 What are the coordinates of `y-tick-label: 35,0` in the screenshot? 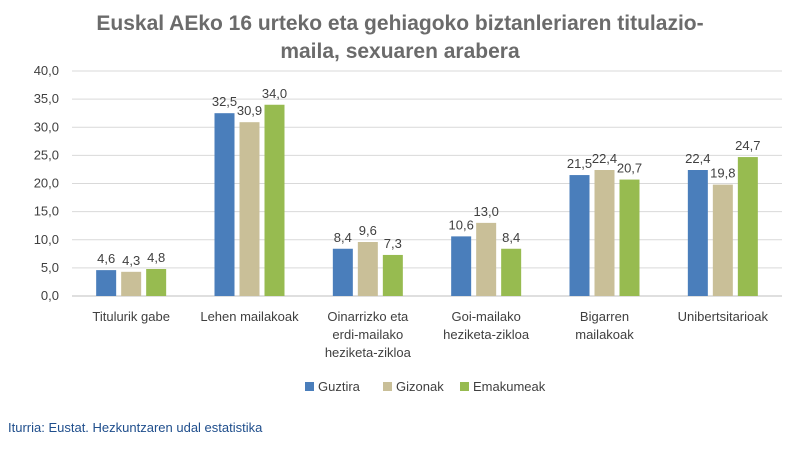 It's located at (46, 98).